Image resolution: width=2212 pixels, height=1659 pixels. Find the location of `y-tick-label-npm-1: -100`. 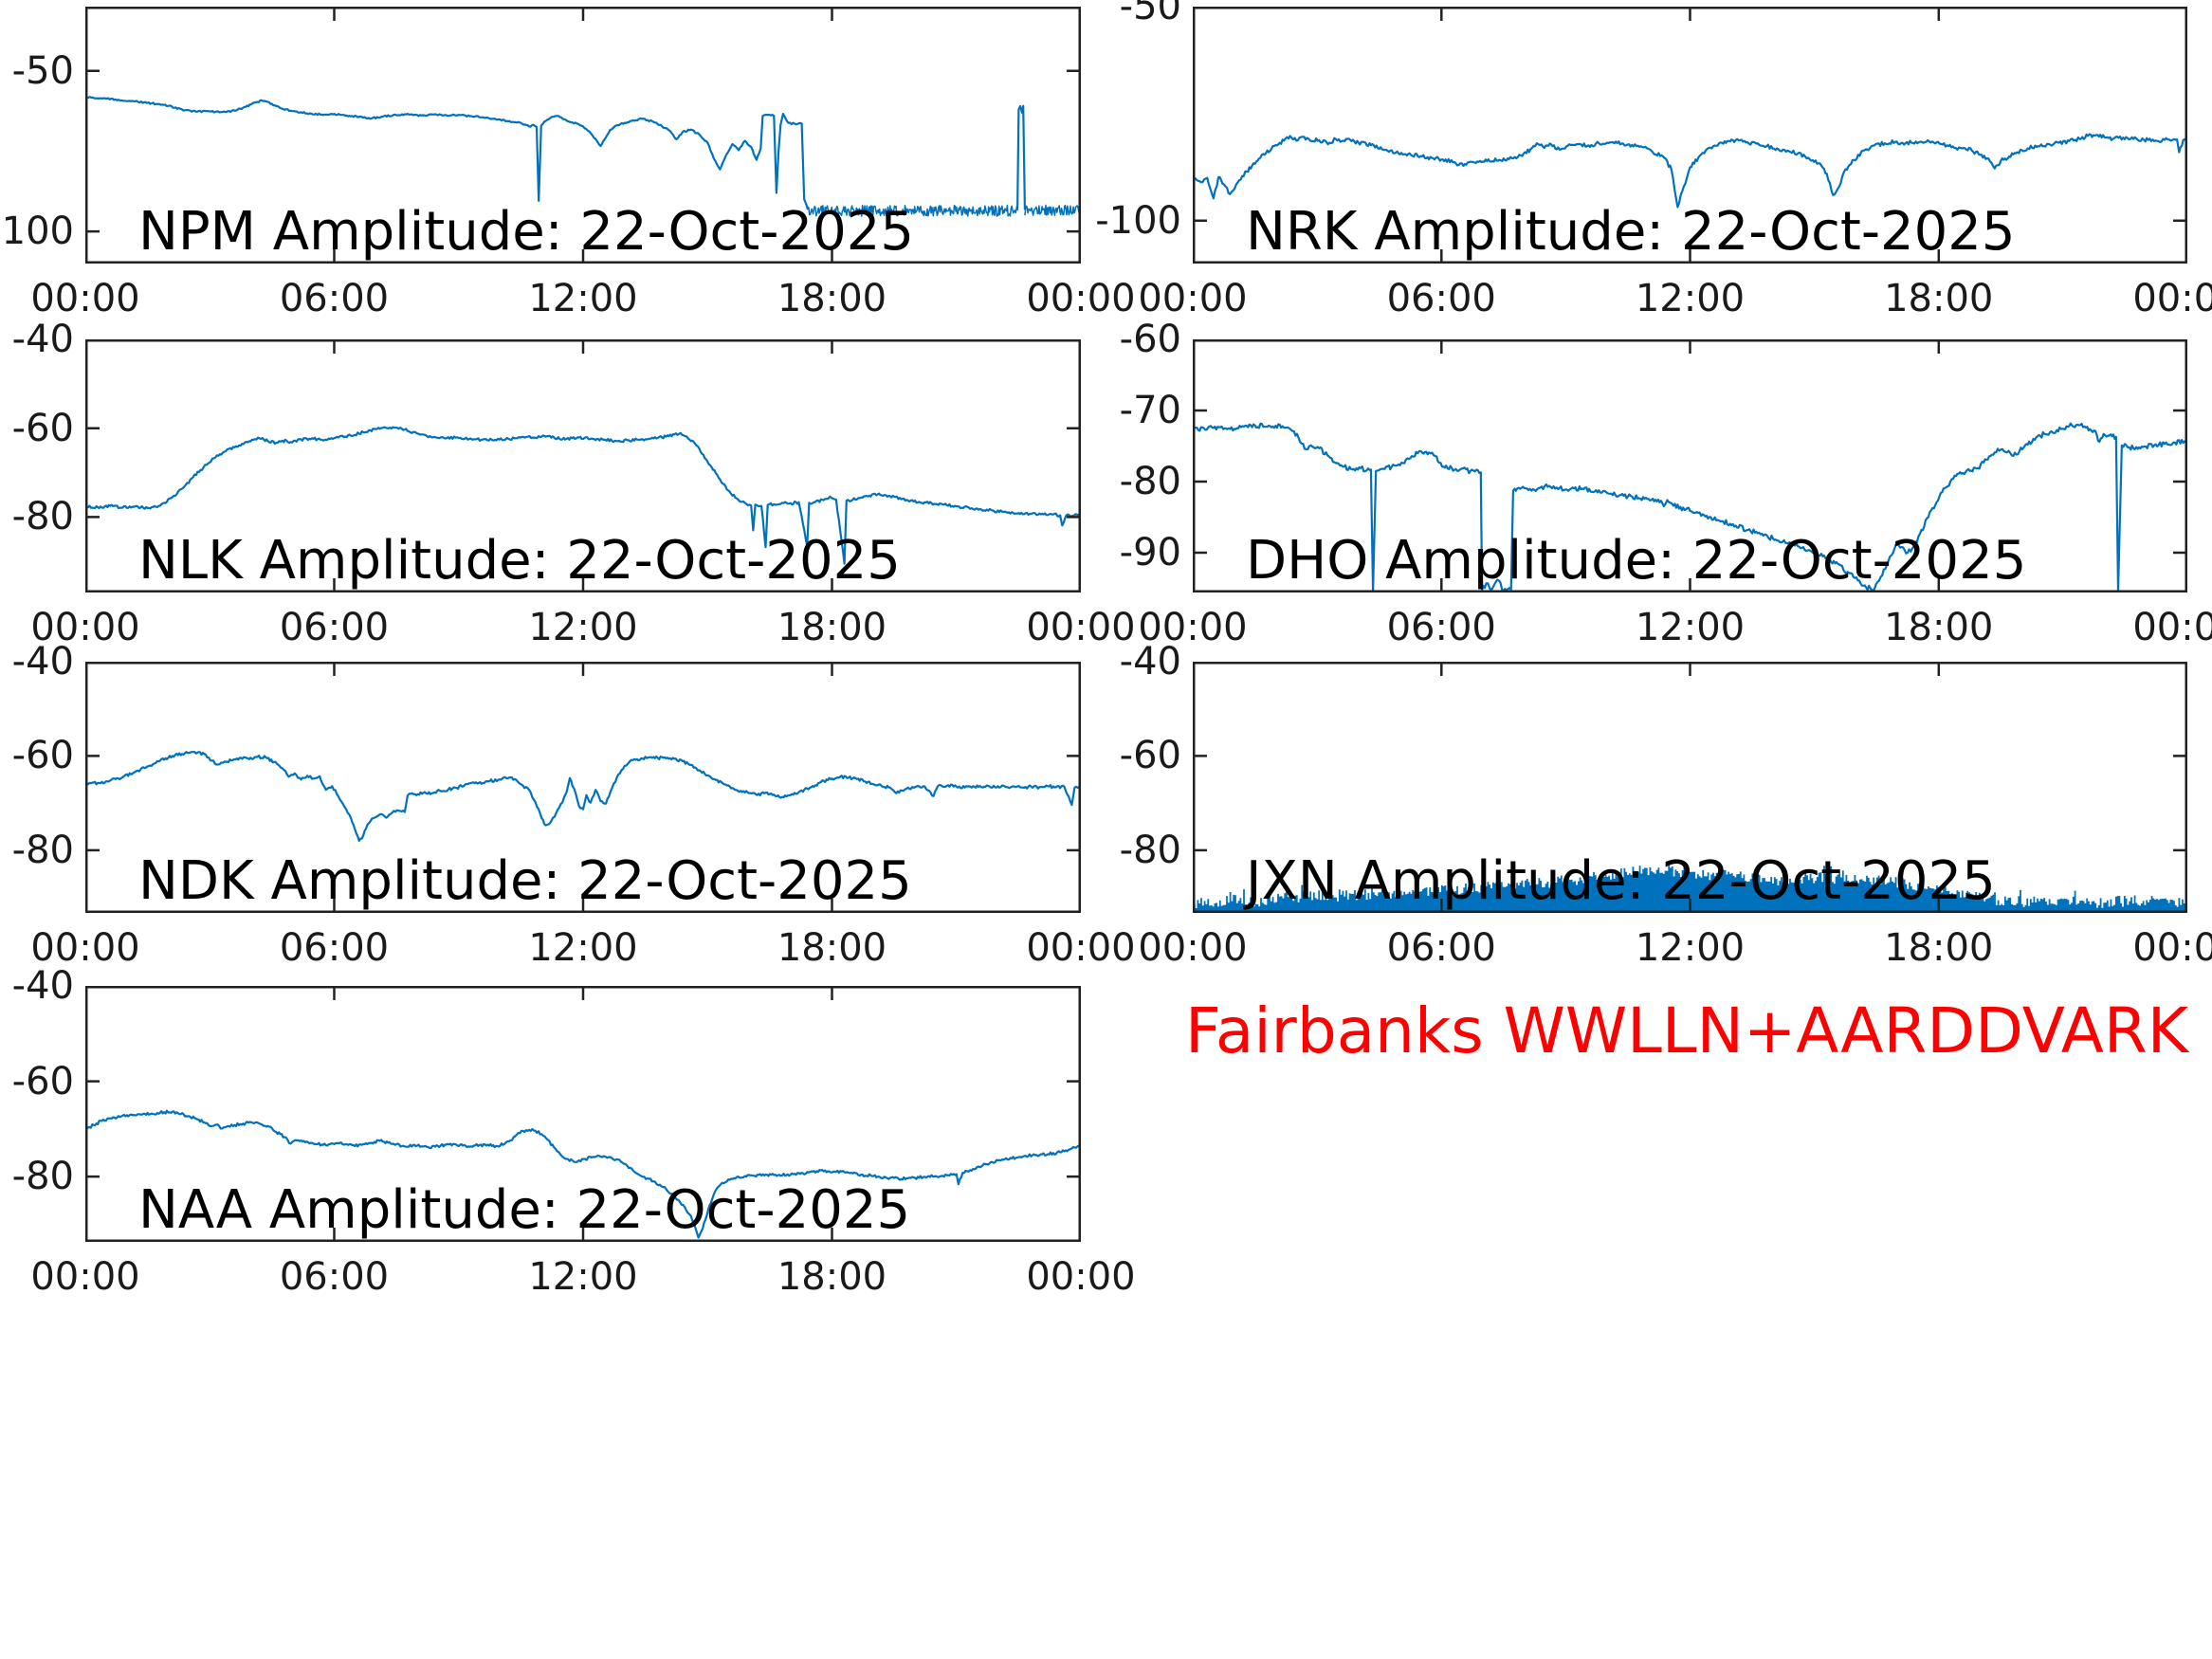

y-tick-label-npm-1: -100 is located at coordinates (37, 232).